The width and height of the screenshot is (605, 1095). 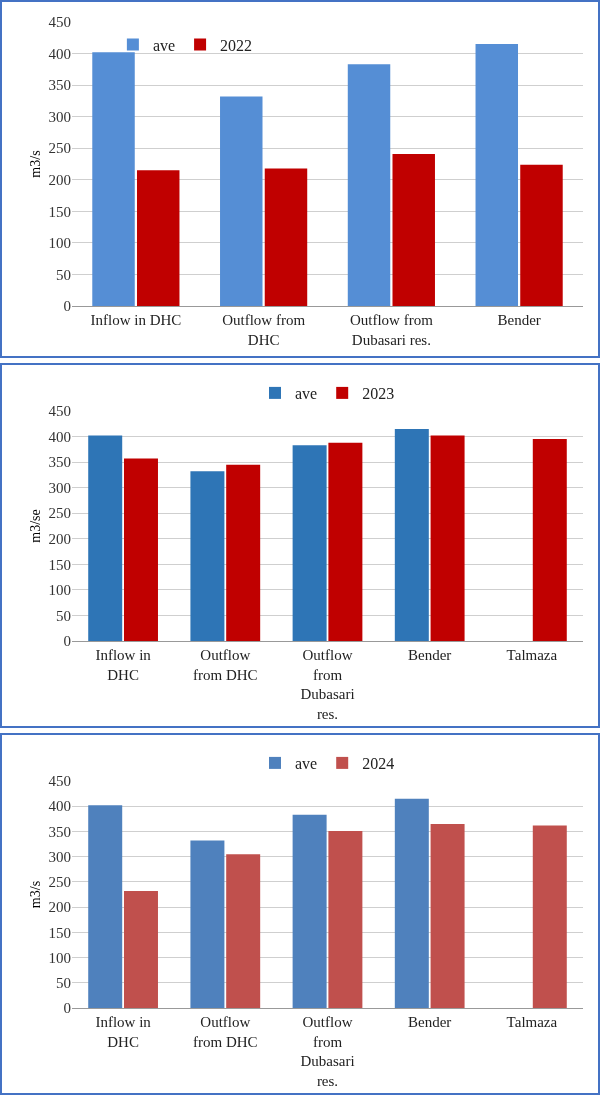 I want to click on legend-label: 2024, so click(x=378, y=764).